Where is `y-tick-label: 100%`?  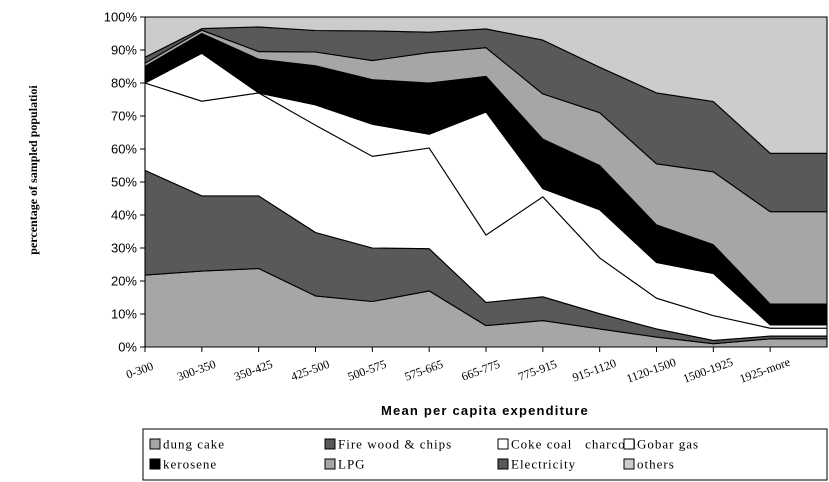 y-tick-label: 100% is located at coordinates (121, 17).